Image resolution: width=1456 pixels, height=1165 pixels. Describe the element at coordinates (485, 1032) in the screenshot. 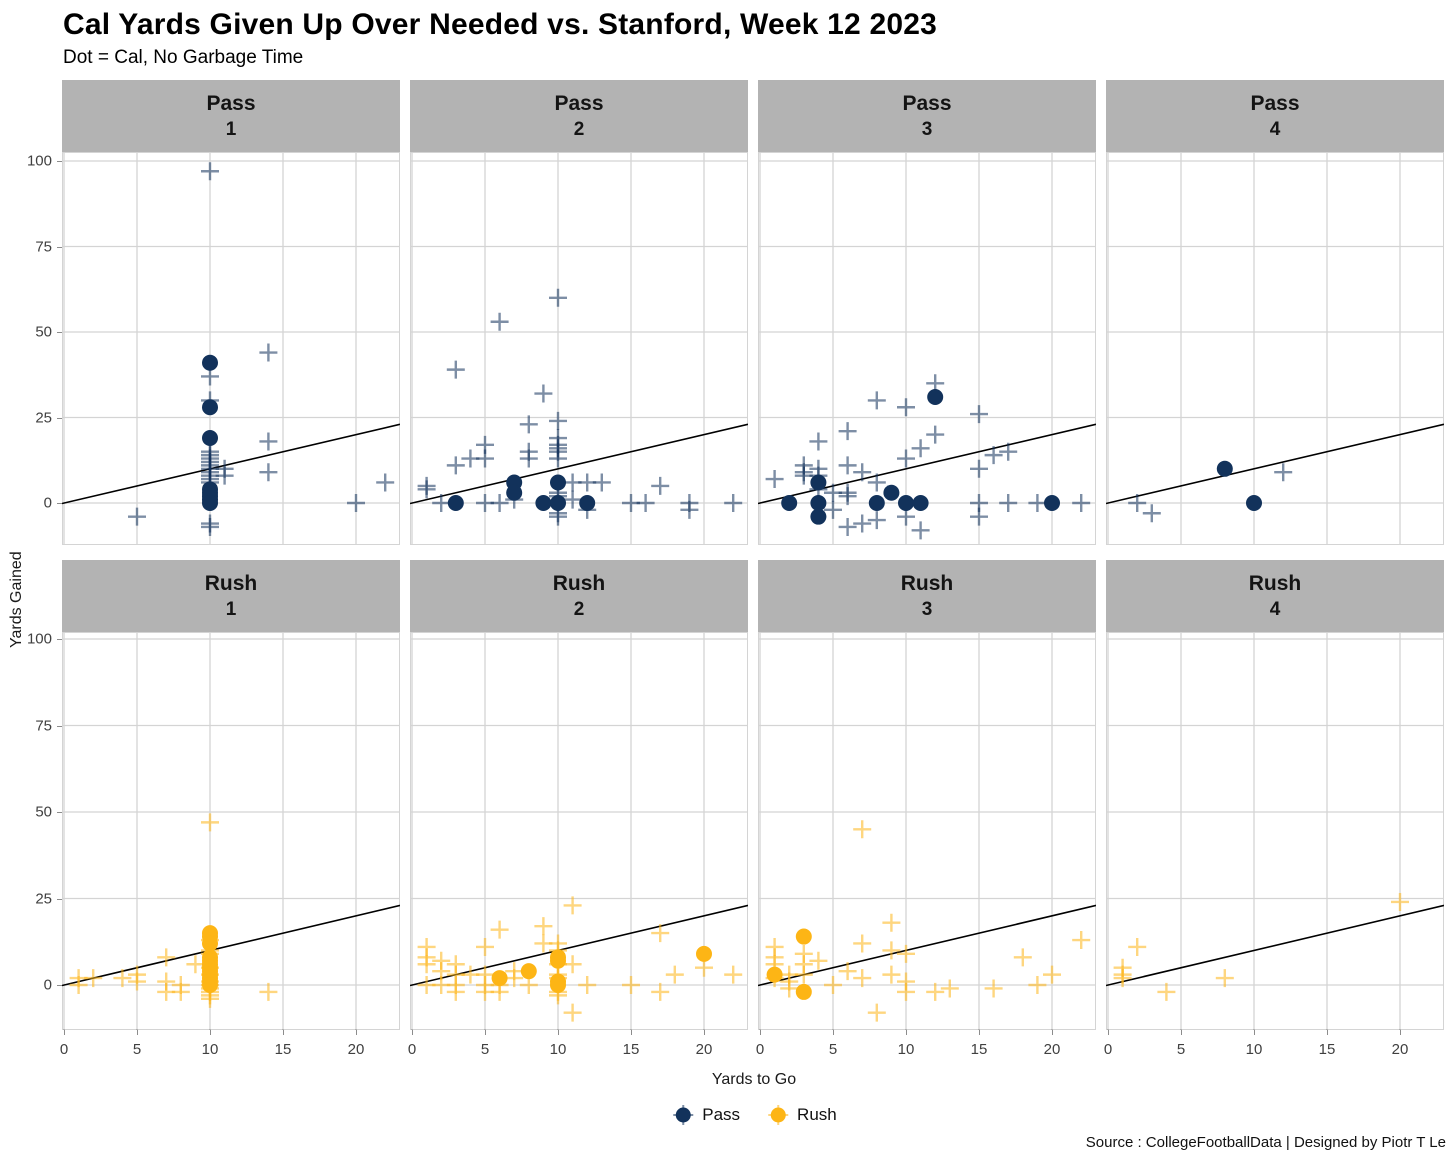

I see `x-axis-tick` at that location.